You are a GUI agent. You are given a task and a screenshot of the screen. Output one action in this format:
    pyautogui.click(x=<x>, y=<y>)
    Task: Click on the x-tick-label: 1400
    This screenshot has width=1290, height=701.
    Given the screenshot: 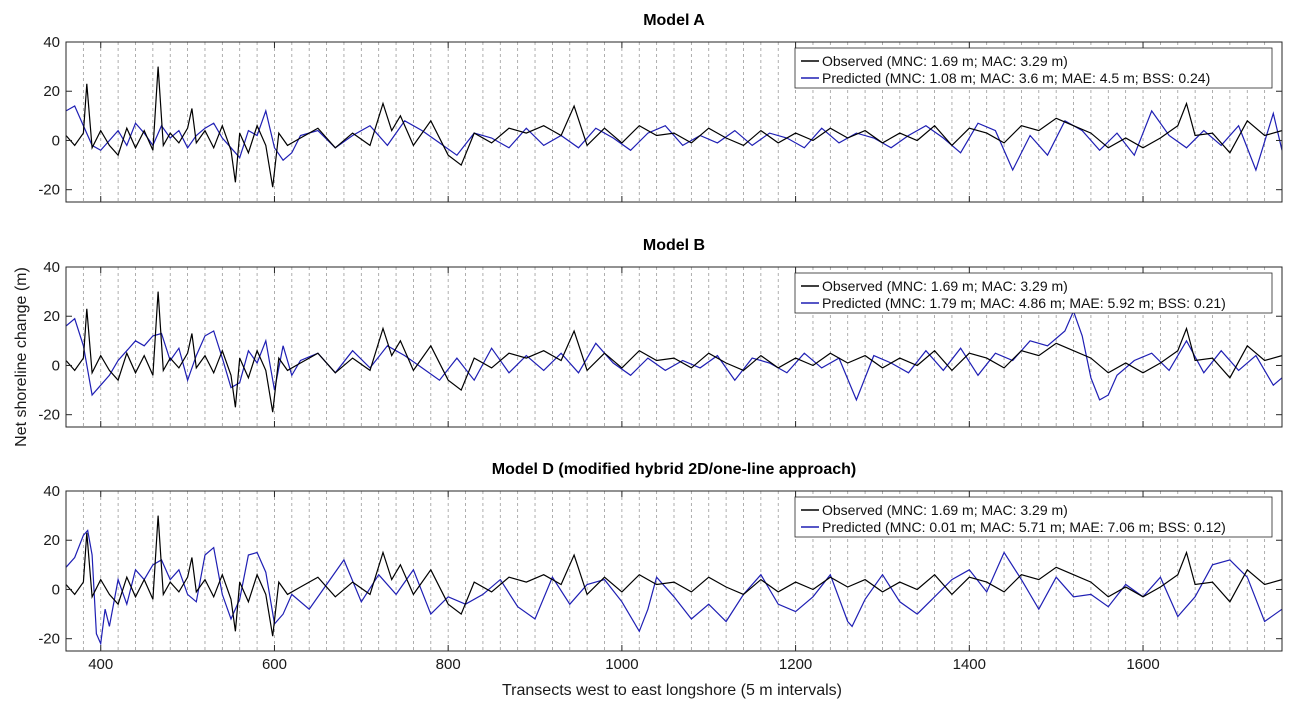 What is the action you would take?
    pyautogui.click(x=969, y=664)
    